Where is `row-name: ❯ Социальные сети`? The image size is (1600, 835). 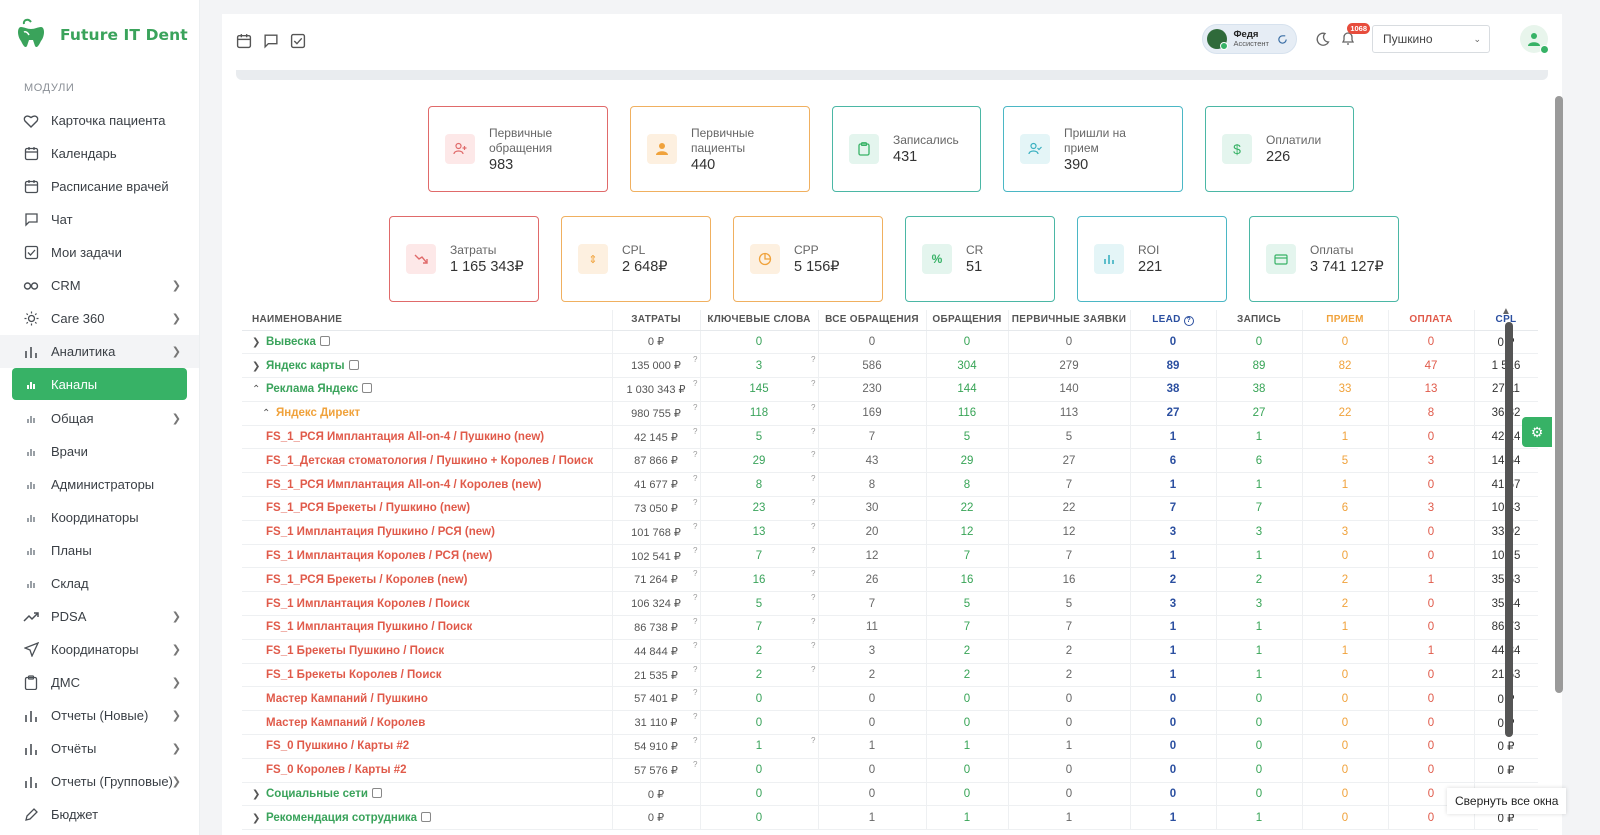
row-name: ❯ Социальные сети is located at coordinates (427, 794).